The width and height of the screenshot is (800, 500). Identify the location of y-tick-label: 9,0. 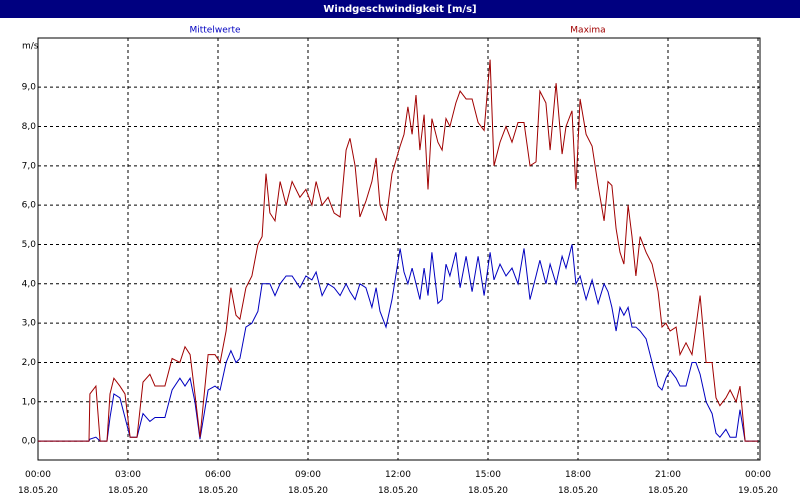
(29, 88).